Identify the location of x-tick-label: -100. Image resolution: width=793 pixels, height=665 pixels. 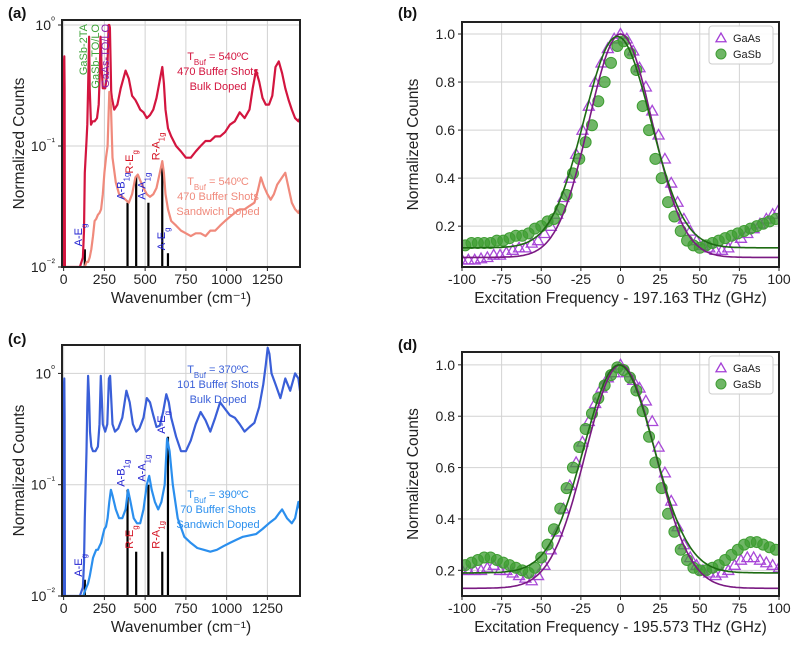
(462, 608).